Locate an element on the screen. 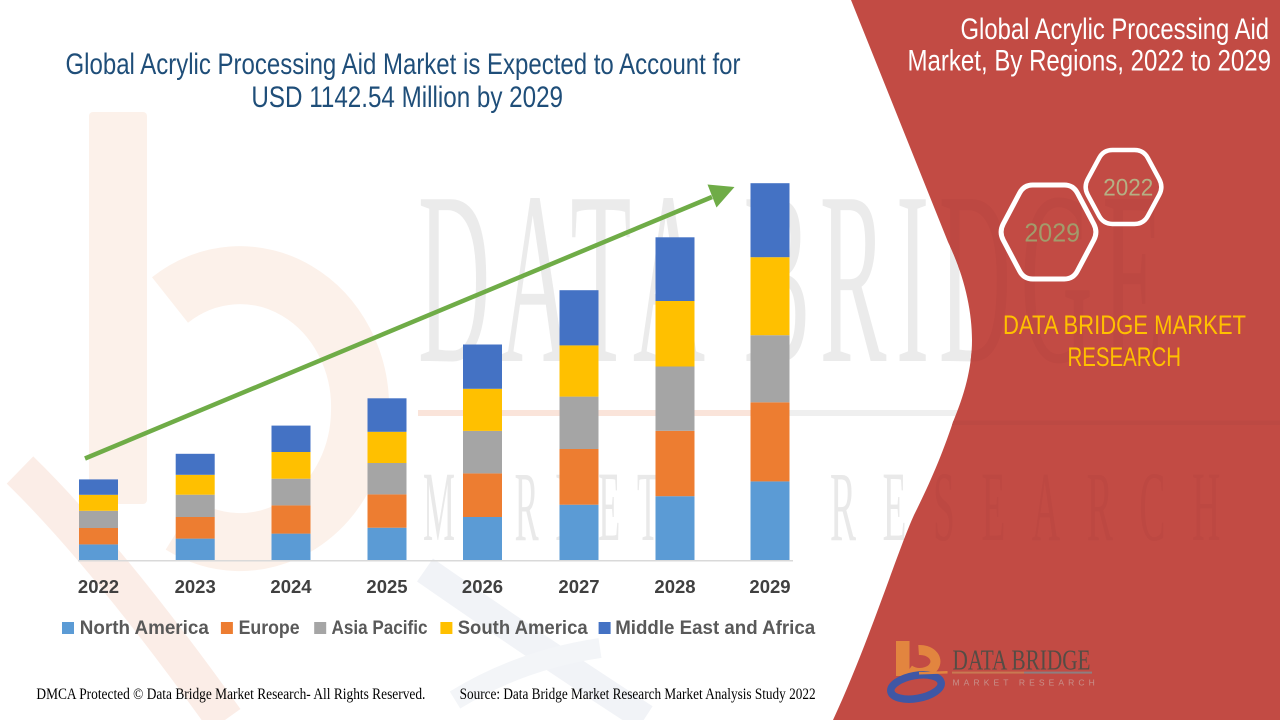  svg-text: DATA BRIDGE MARKET is located at coordinates (1124, 325).